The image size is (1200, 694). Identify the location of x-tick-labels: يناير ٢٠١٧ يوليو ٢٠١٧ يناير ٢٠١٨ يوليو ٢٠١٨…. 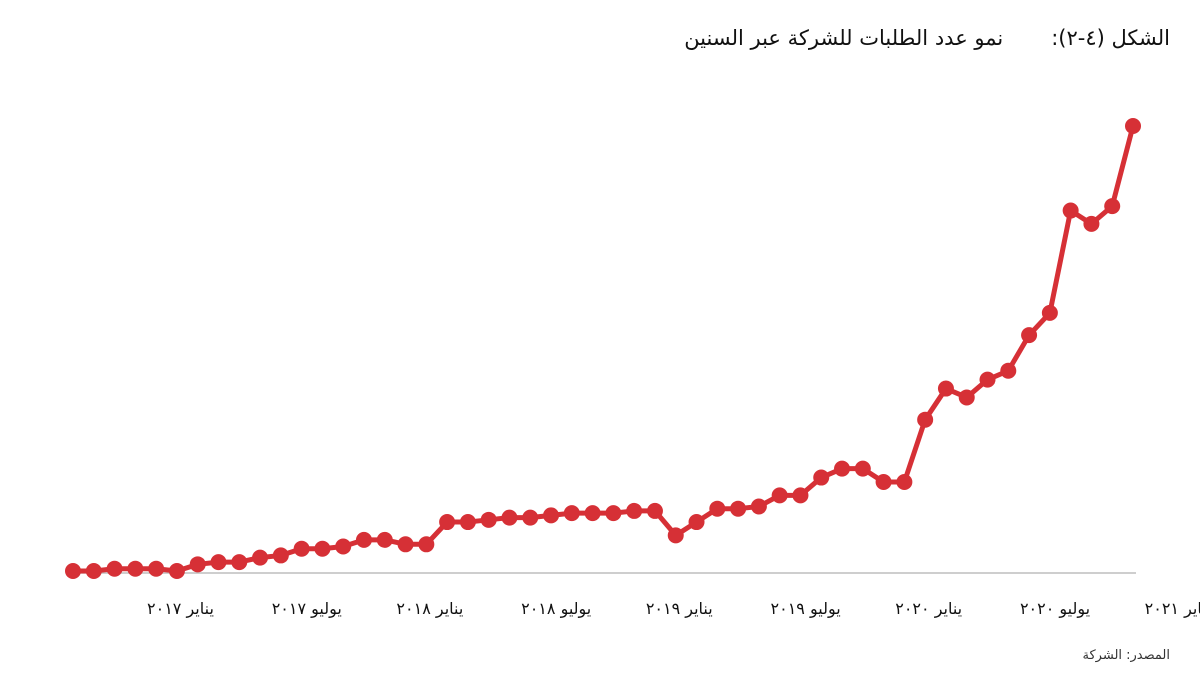
(673, 609).